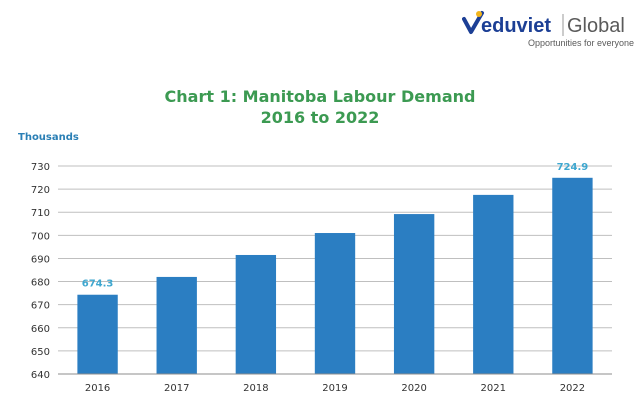 This screenshot has height=411, width=640. Describe the element at coordinates (414, 294) in the screenshot. I see `bar-2020` at that location.